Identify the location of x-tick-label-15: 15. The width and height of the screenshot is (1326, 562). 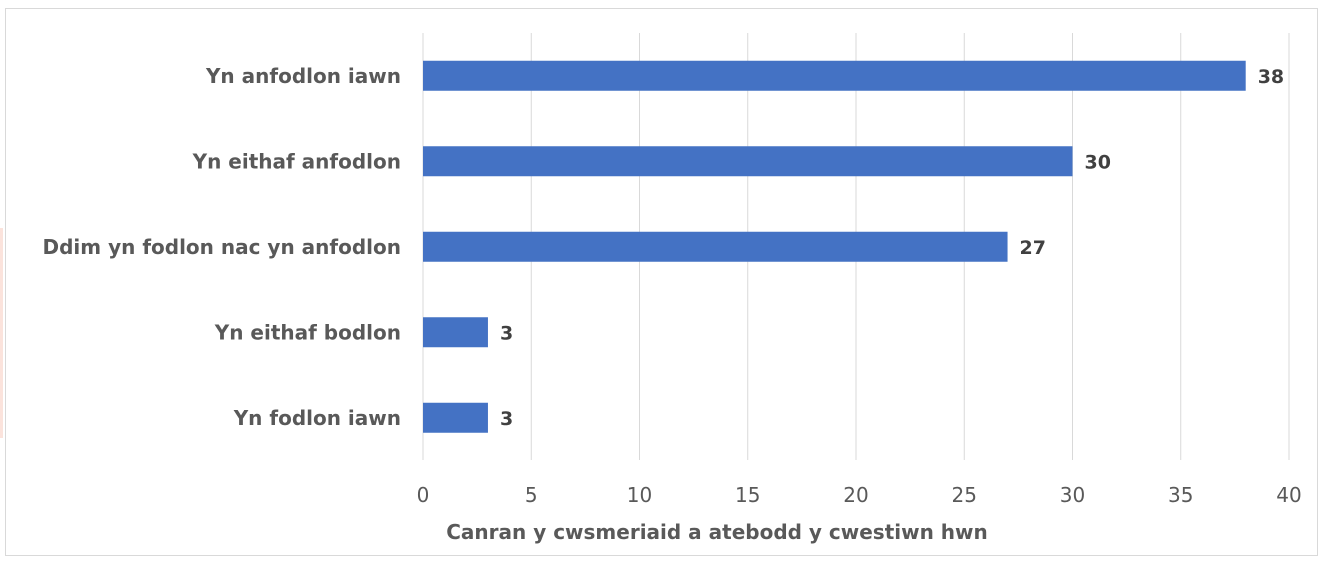
(747, 495).